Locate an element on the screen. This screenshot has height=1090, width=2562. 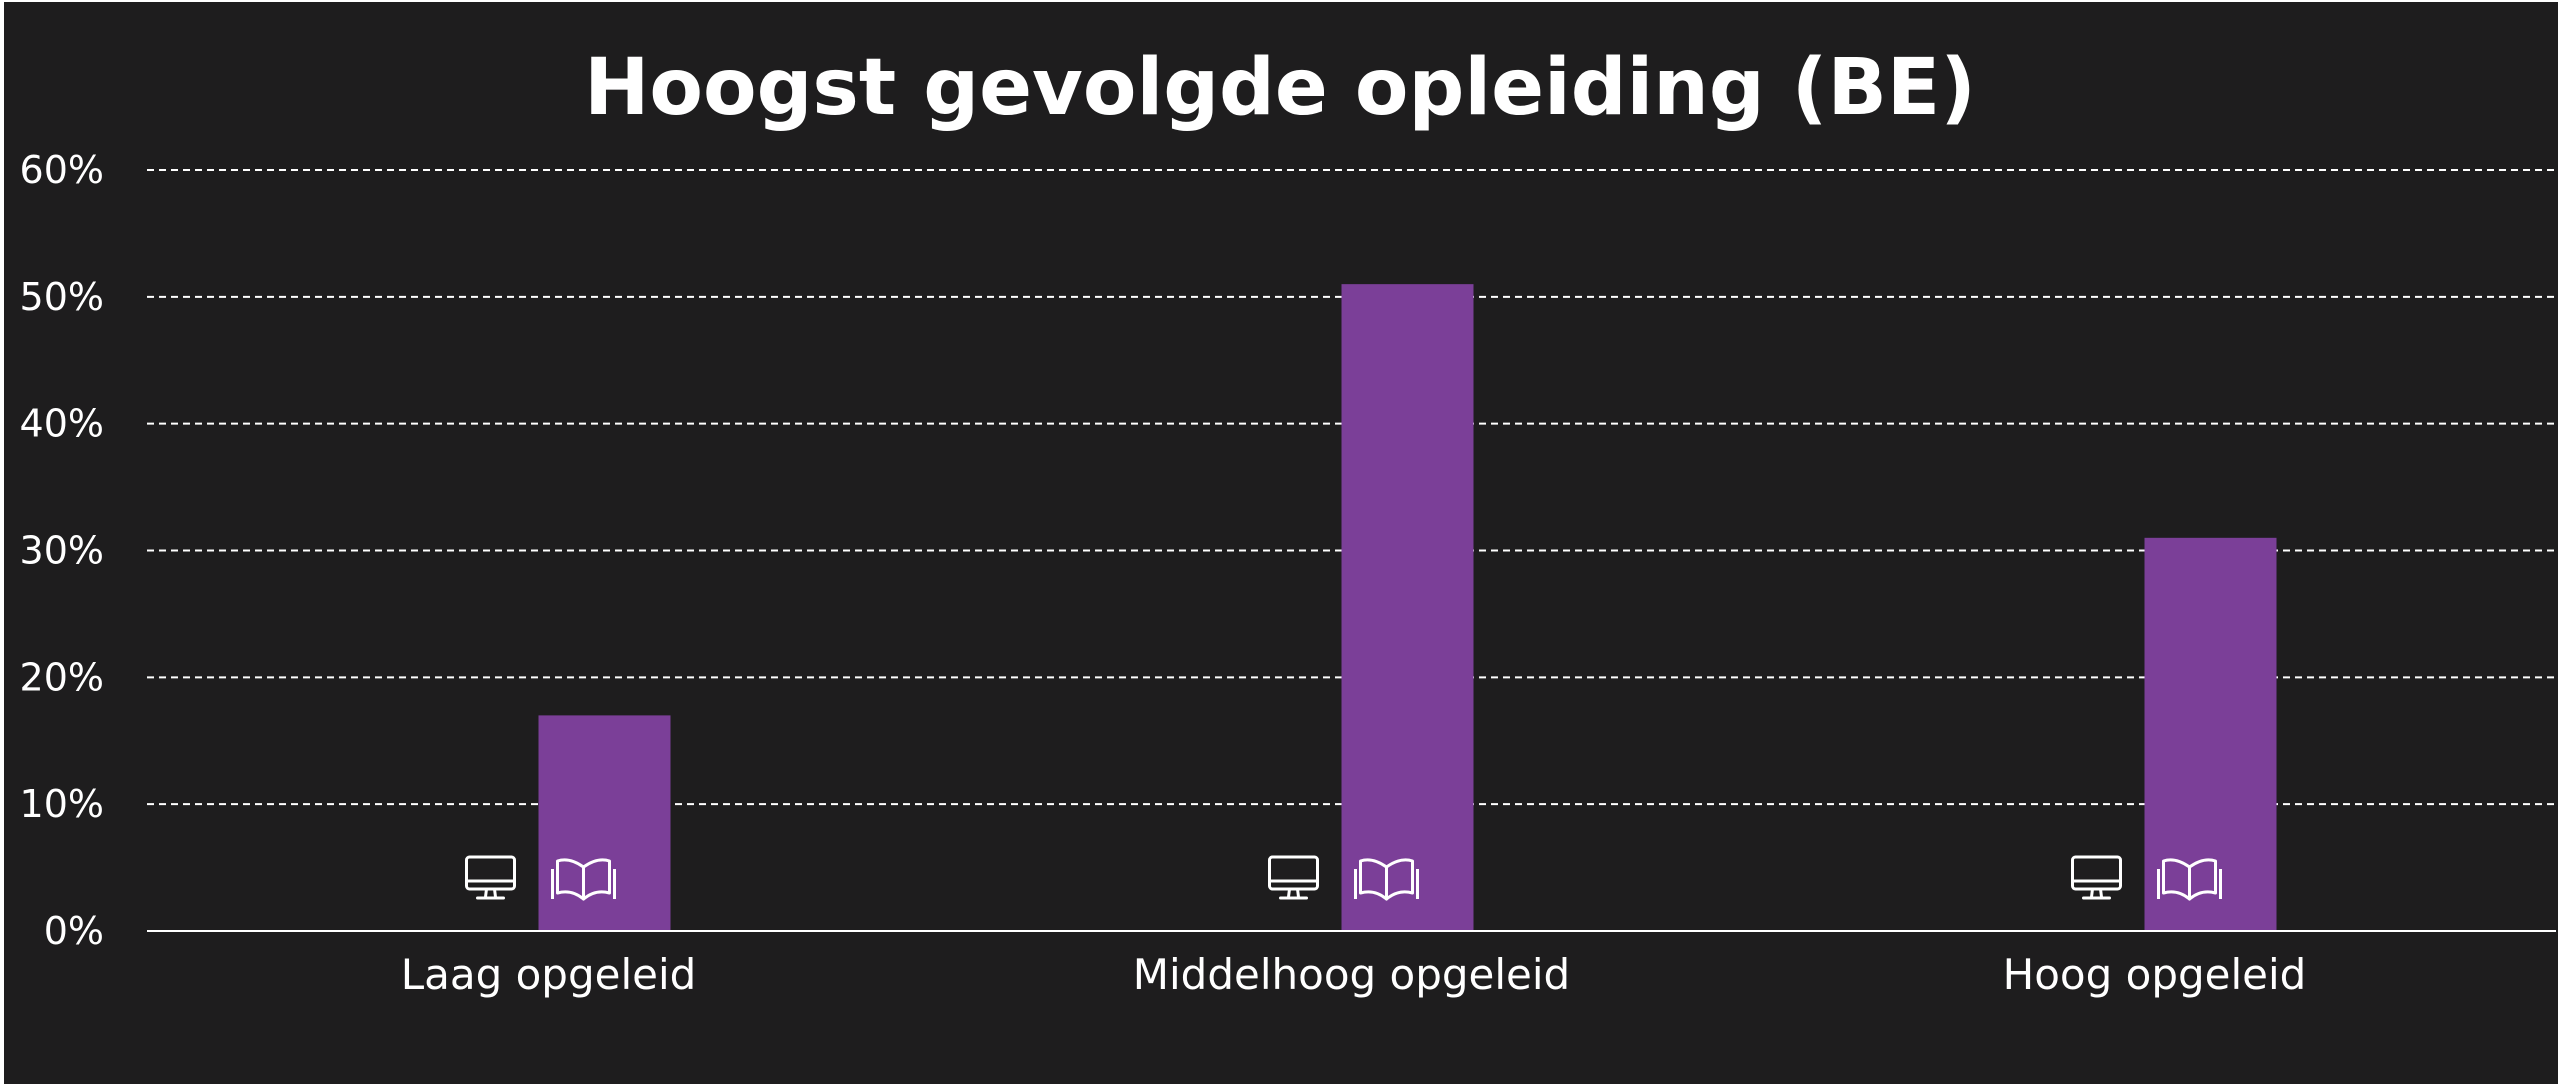
y-tick-label: 30% is located at coordinates (62, 551).